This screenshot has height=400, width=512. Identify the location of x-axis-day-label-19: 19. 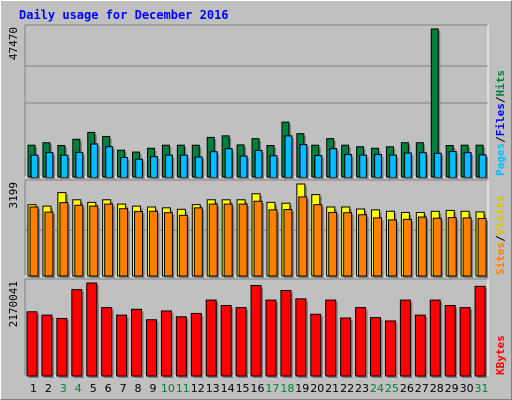
(302, 388).